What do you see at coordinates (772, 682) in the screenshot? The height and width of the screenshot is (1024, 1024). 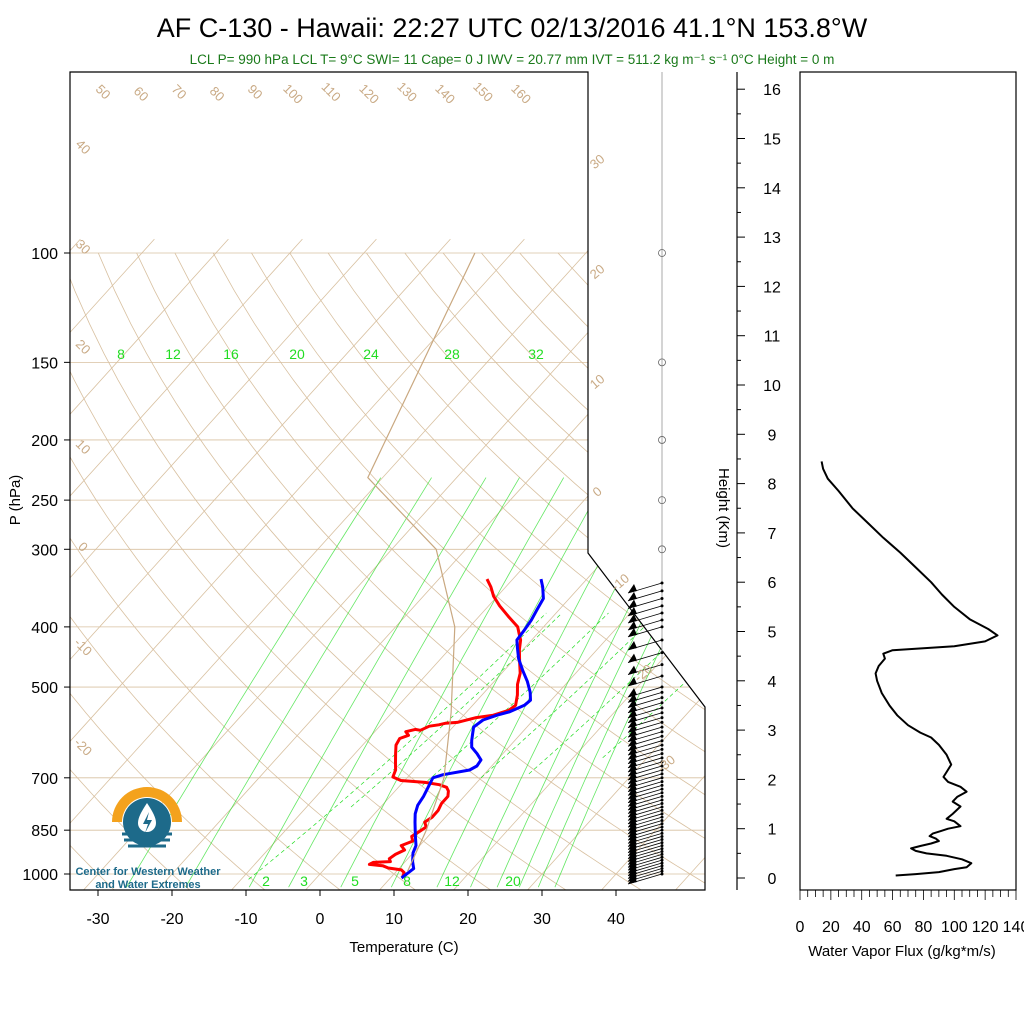 I see `height-tick-label: 4` at bounding box center [772, 682].